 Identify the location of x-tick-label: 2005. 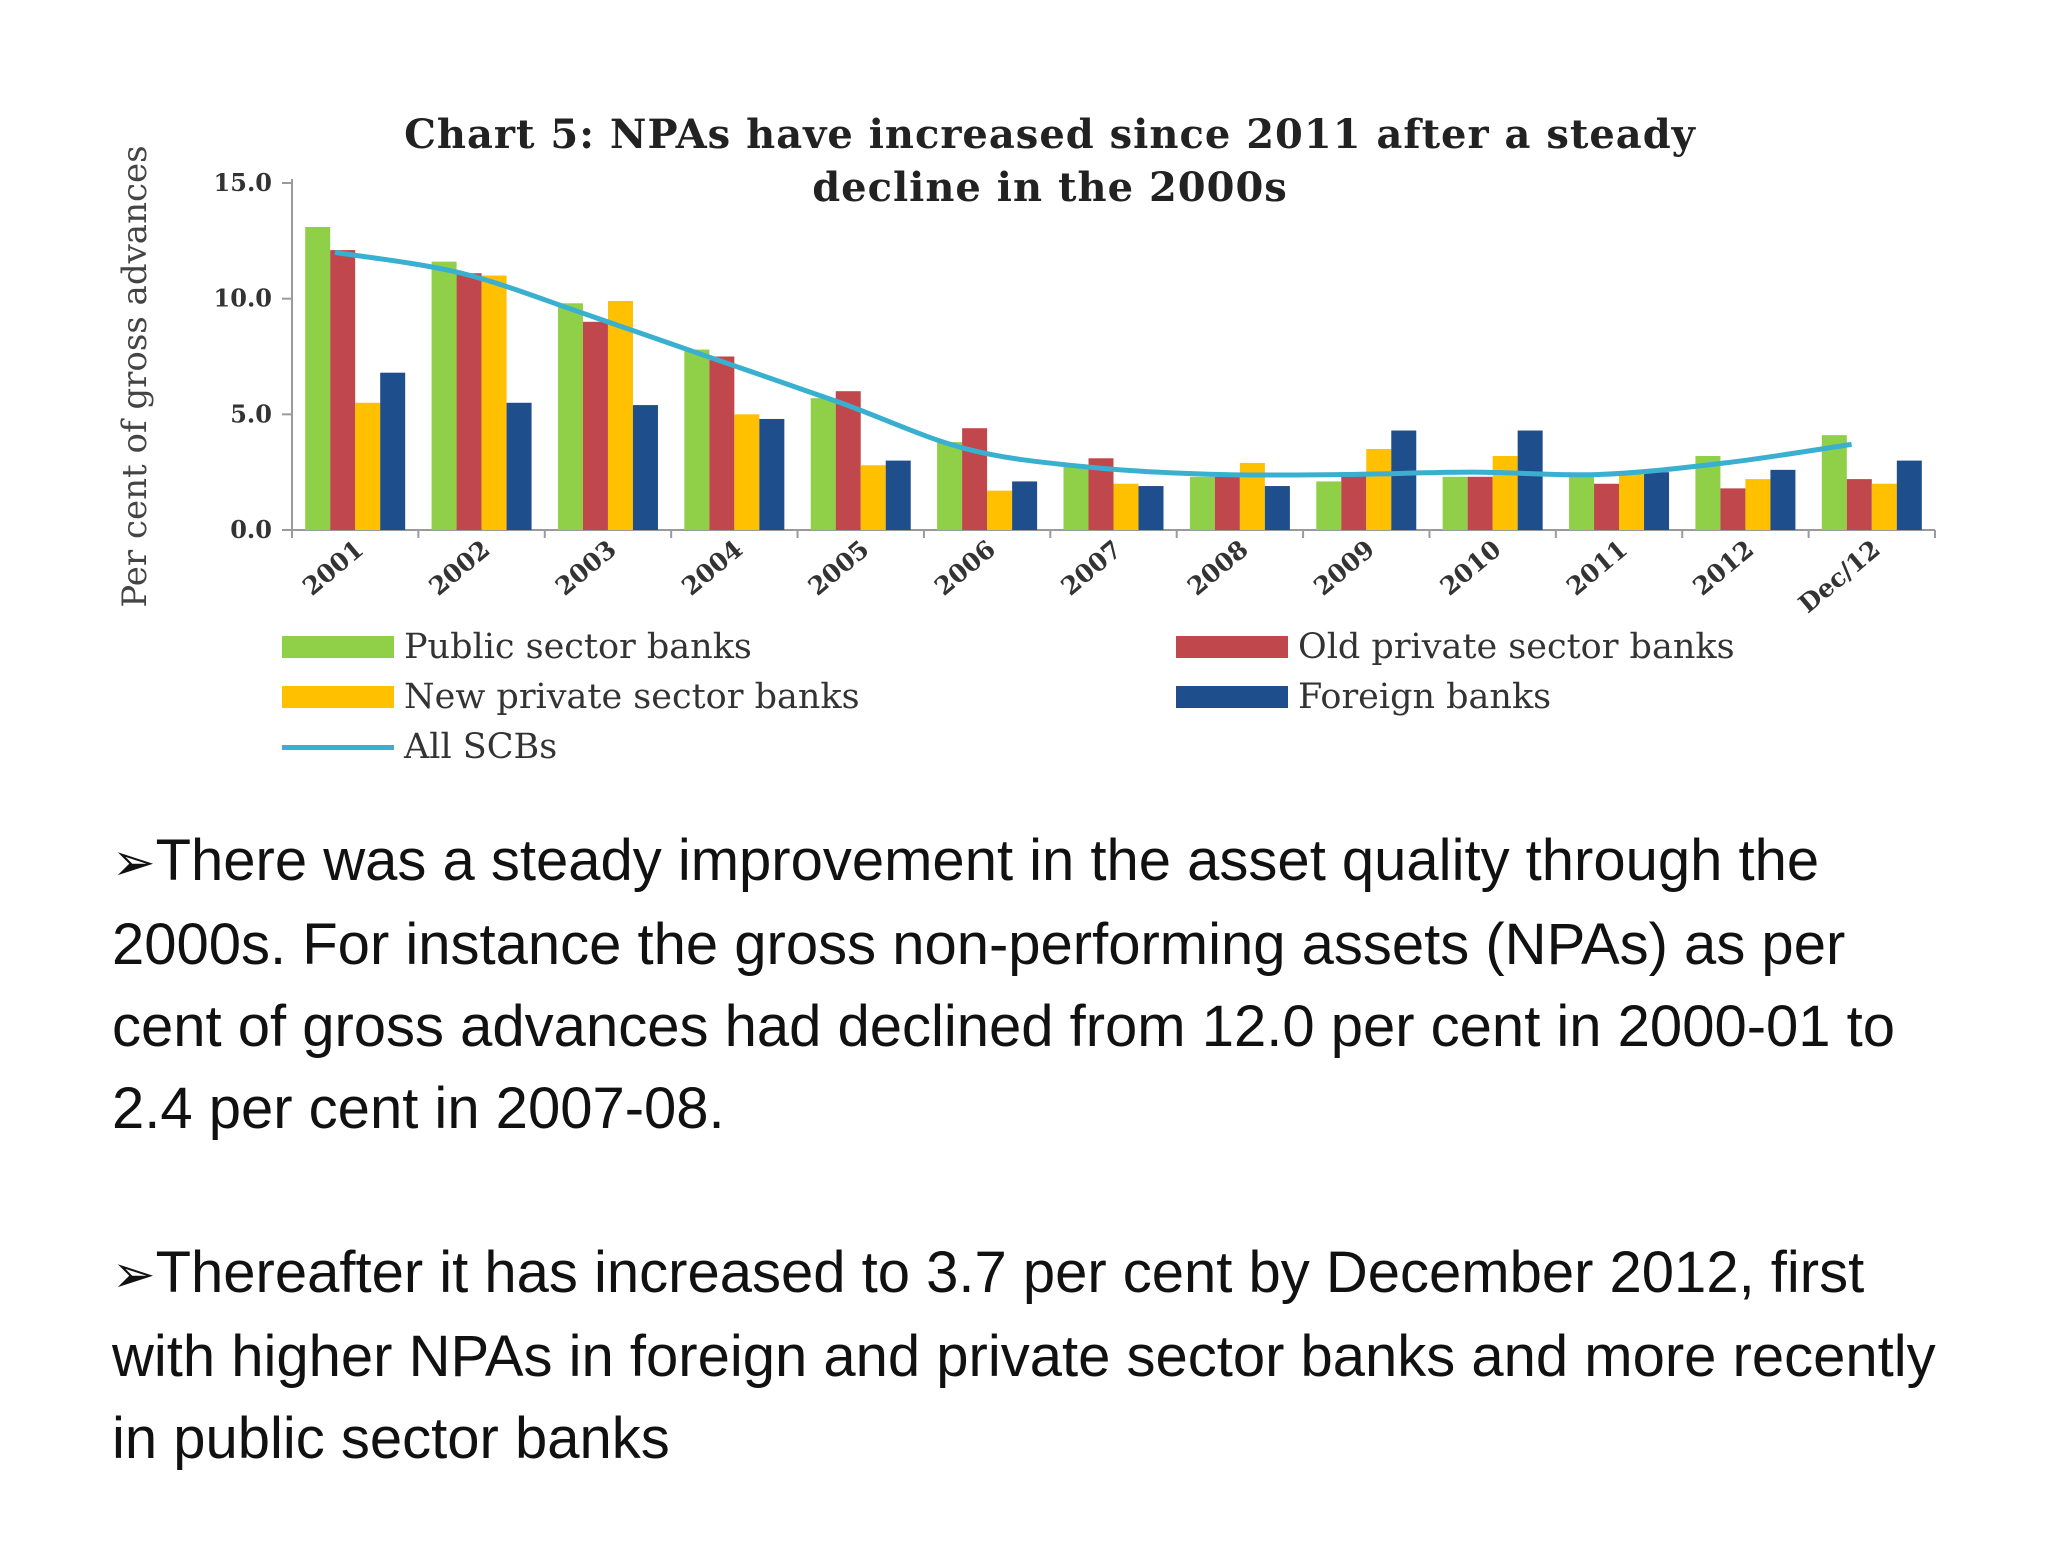
(839, 567).